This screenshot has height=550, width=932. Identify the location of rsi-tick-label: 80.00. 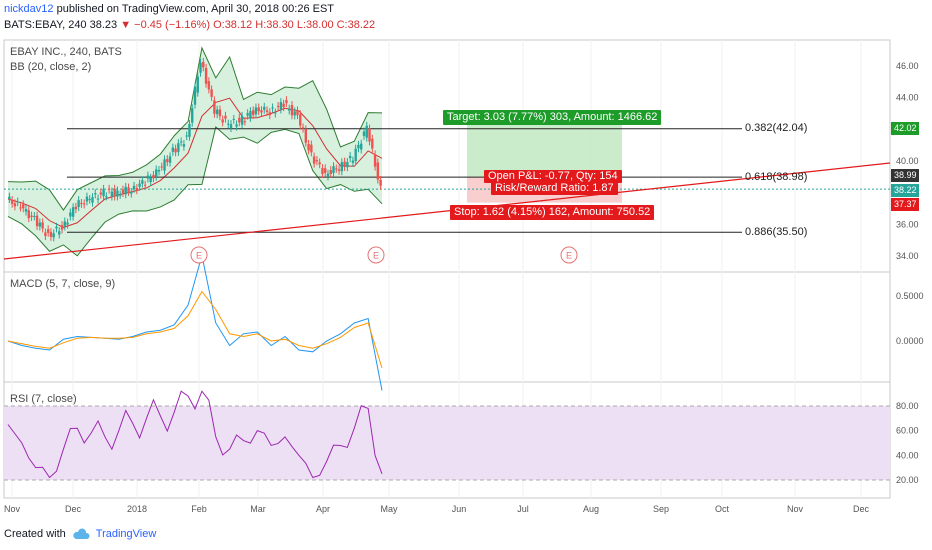
(907, 406).